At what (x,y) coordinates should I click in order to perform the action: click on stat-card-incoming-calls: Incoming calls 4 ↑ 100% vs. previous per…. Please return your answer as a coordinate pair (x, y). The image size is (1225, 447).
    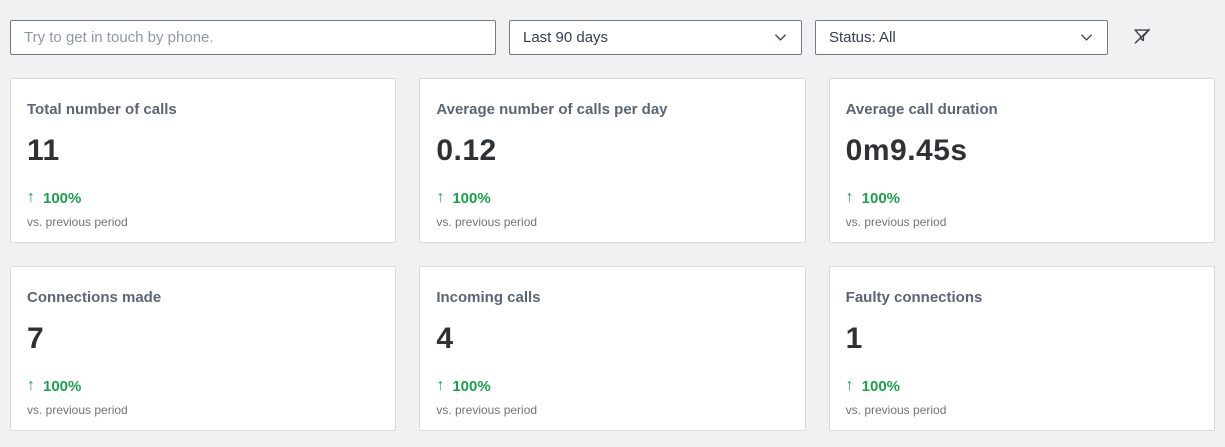
    Looking at the image, I should click on (612, 348).